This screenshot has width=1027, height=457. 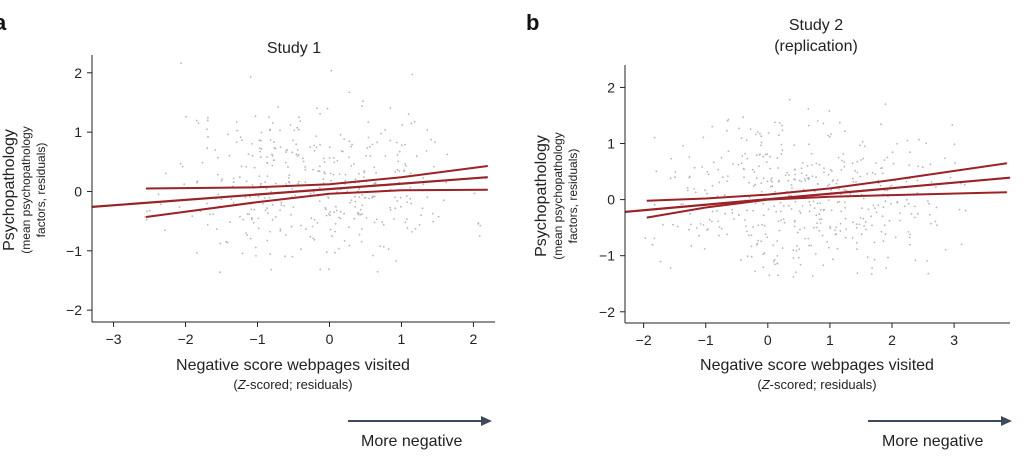 What do you see at coordinates (78, 132) in the screenshot?
I see `panel-a-ytick-label: 1` at bounding box center [78, 132].